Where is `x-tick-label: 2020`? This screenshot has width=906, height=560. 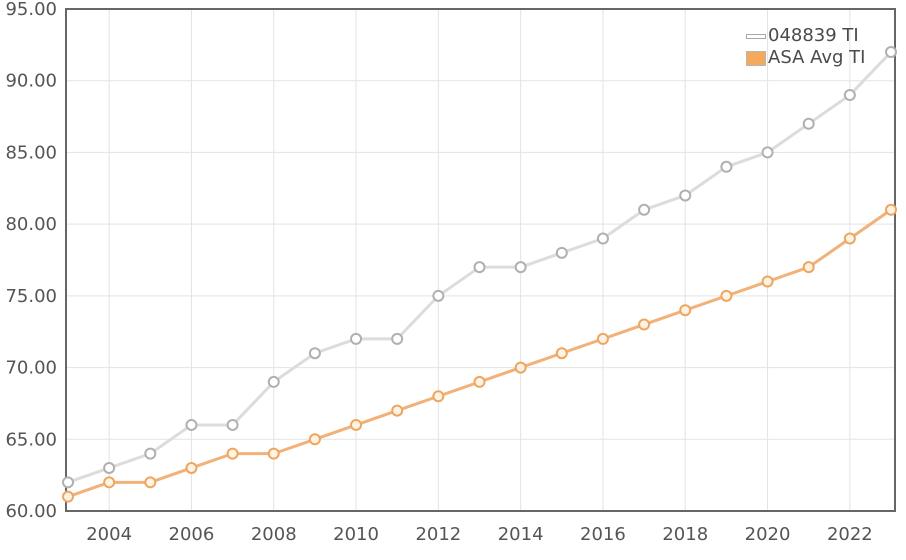 x-tick-label: 2020 is located at coordinates (768, 534).